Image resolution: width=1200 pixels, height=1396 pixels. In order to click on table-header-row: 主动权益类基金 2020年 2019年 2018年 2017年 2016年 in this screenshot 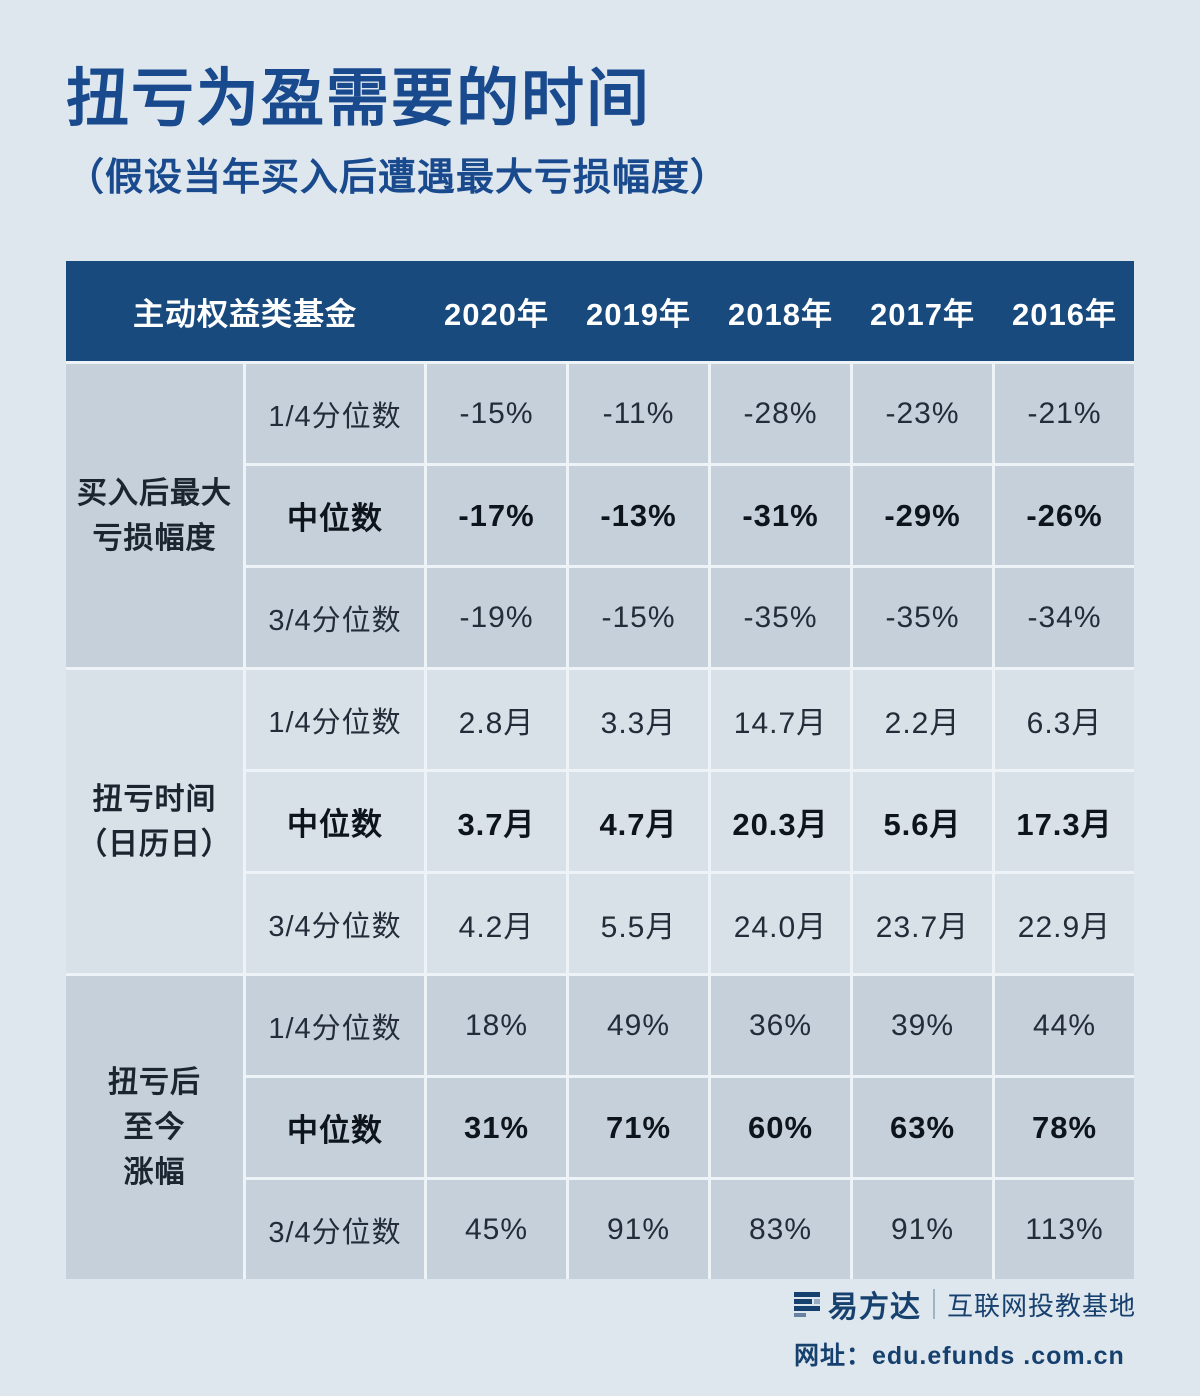, I will do `click(600, 311)`.